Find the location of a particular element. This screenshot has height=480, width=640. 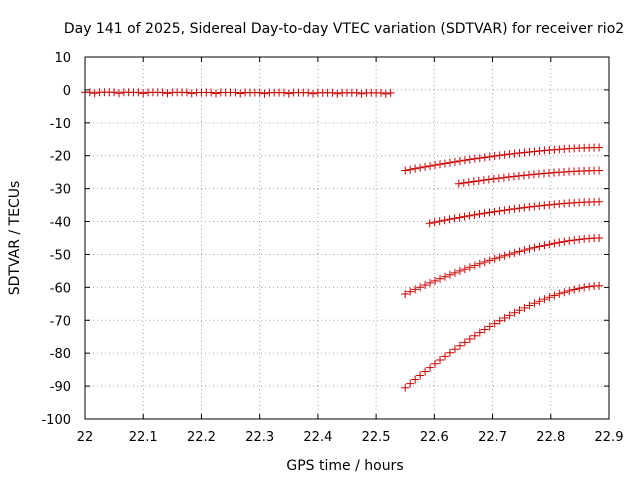

y-tick-label: -50 is located at coordinates (60, 255).